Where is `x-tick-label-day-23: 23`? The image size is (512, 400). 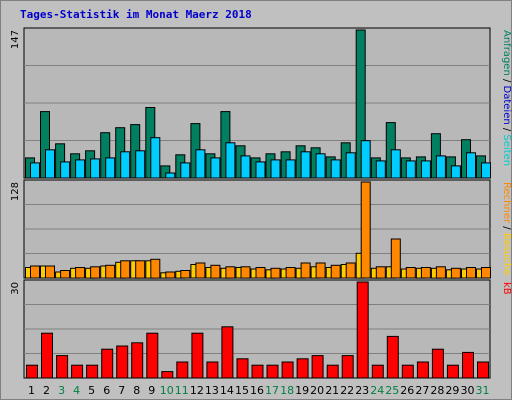
x-tick-label-day-23: 23 is located at coordinates (362, 390).